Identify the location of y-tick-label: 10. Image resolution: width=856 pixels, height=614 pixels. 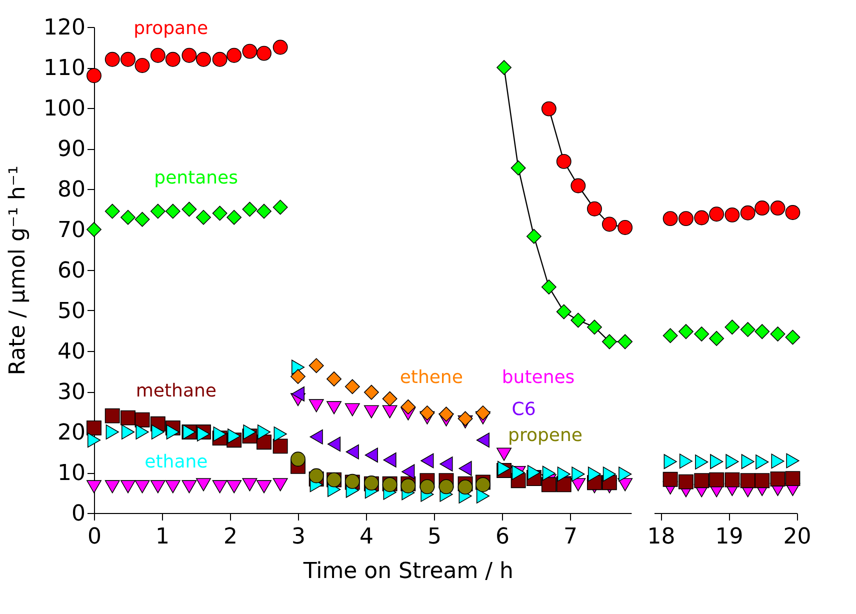
(72, 473).